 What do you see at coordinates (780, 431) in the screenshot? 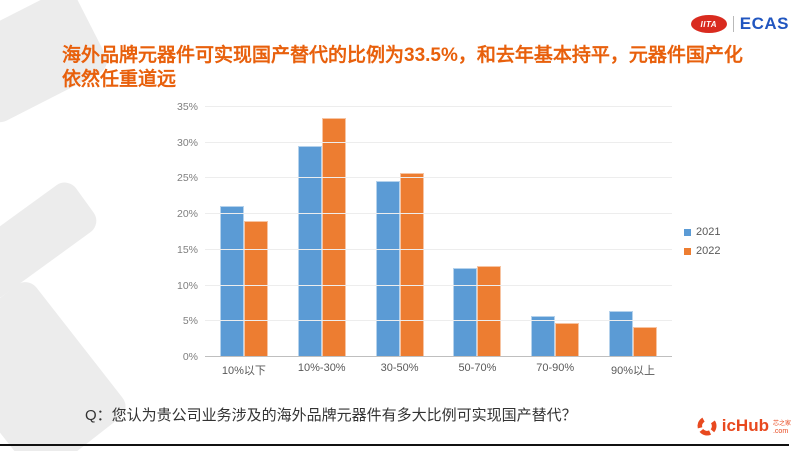
I see `ichub-domain: .com` at bounding box center [780, 431].